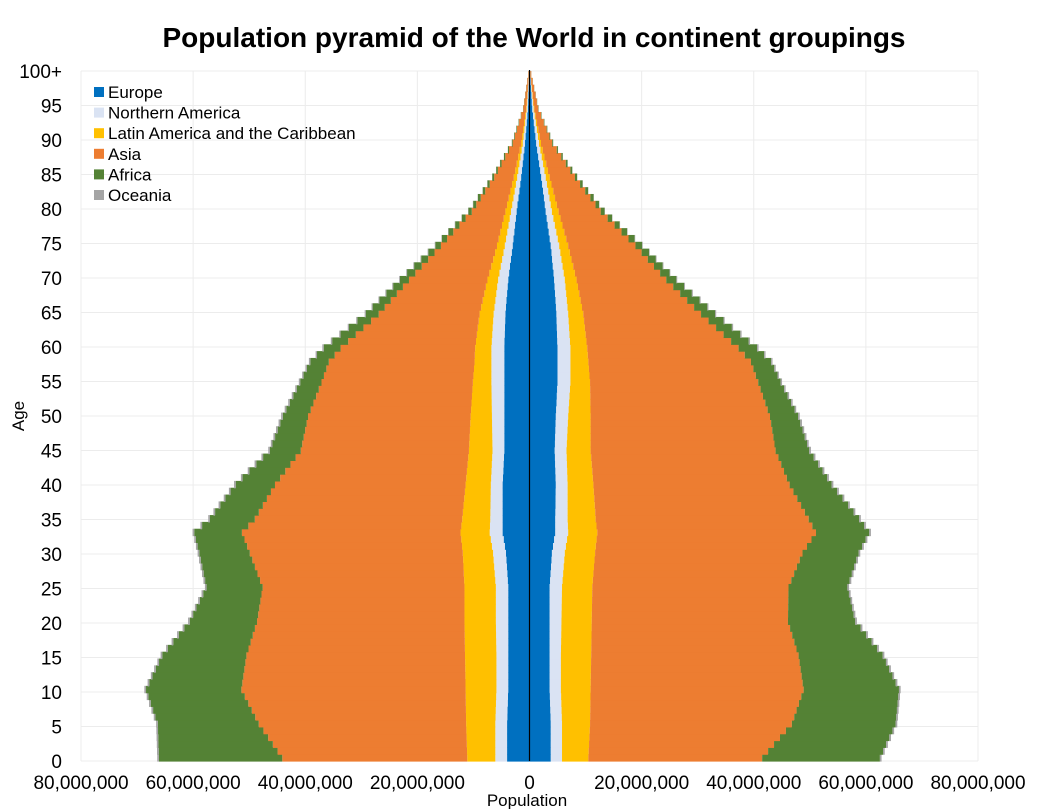 The width and height of the screenshot is (1040, 809). What do you see at coordinates (51, 452) in the screenshot?
I see `y-tick-label: 45` at bounding box center [51, 452].